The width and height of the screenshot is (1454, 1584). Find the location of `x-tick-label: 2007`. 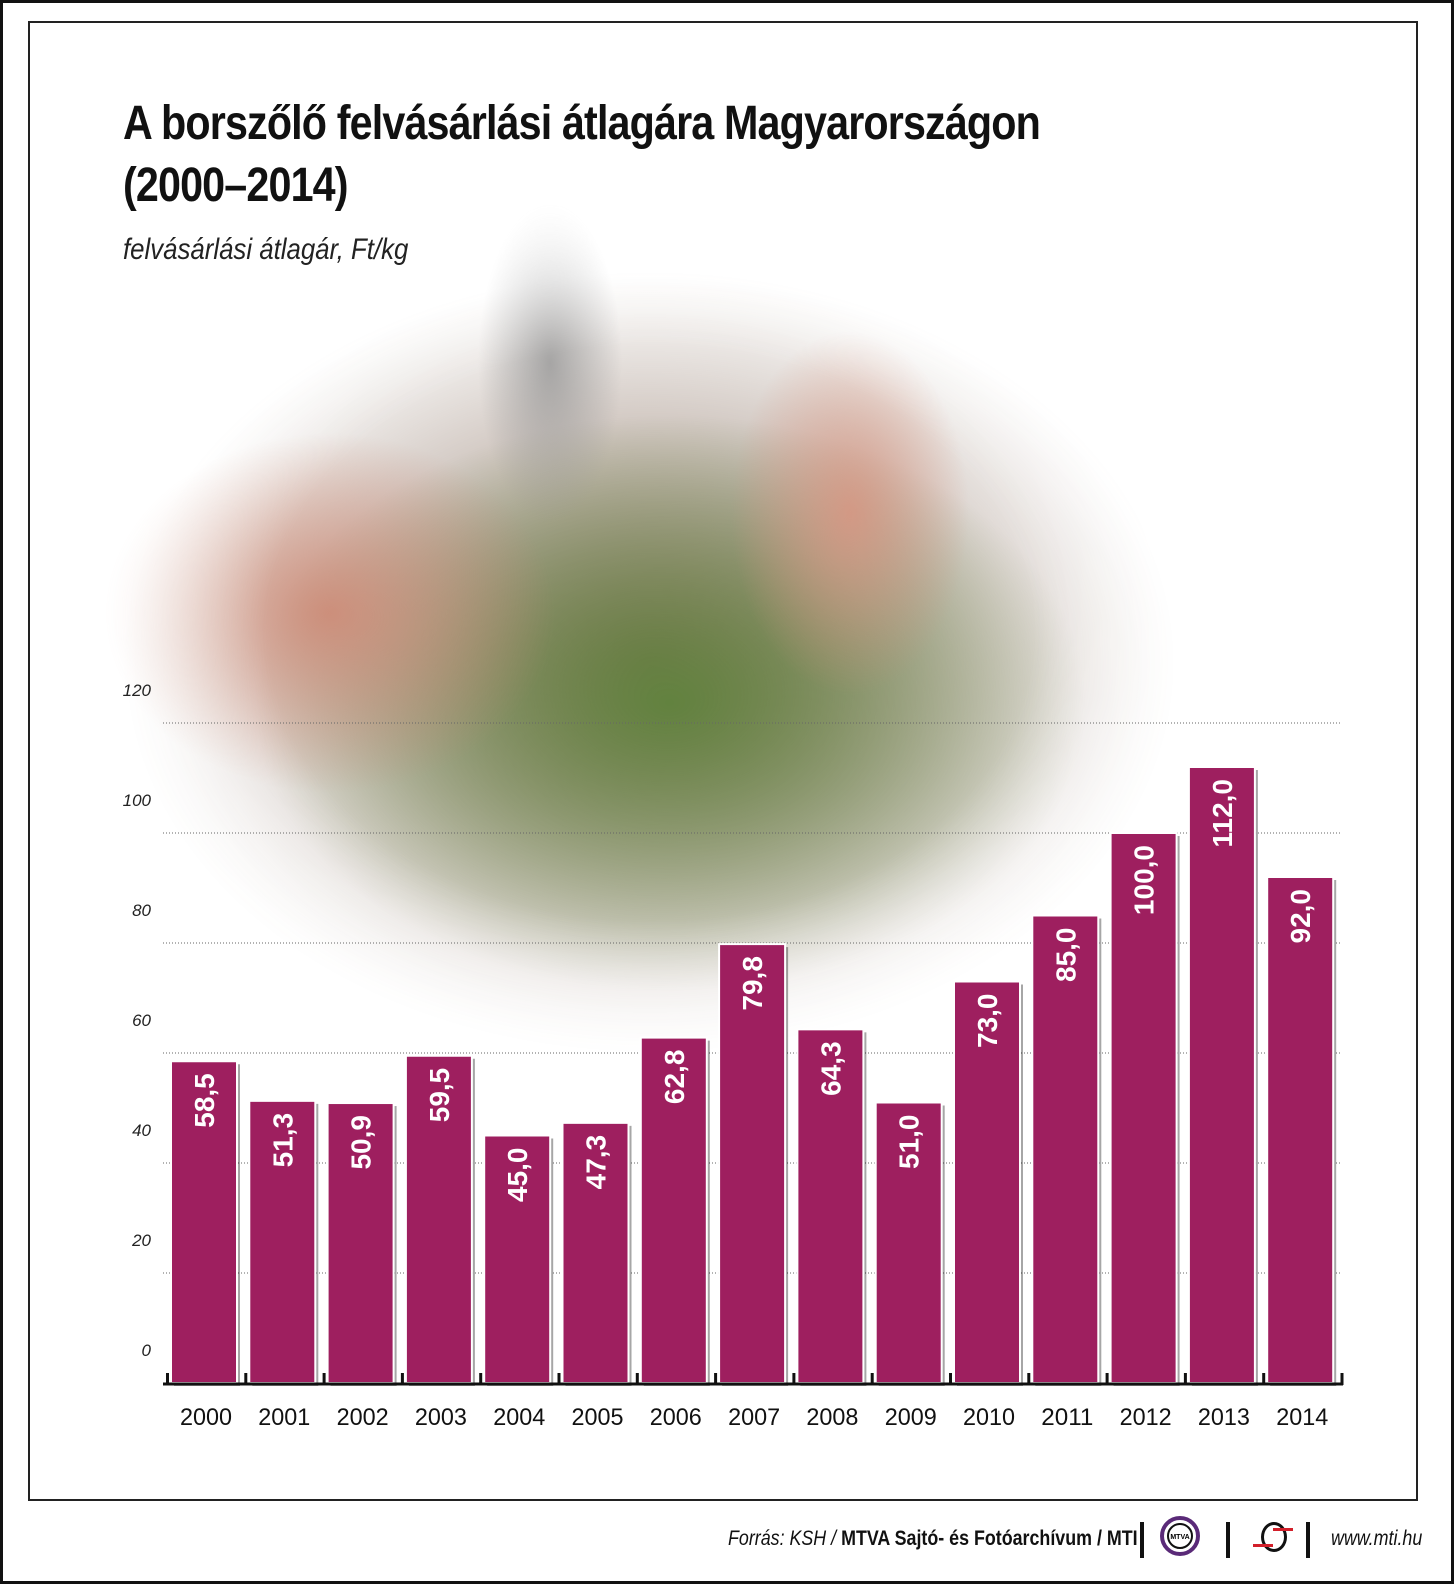

x-tick-label: 2007 is located at coordinates (754, 1417).